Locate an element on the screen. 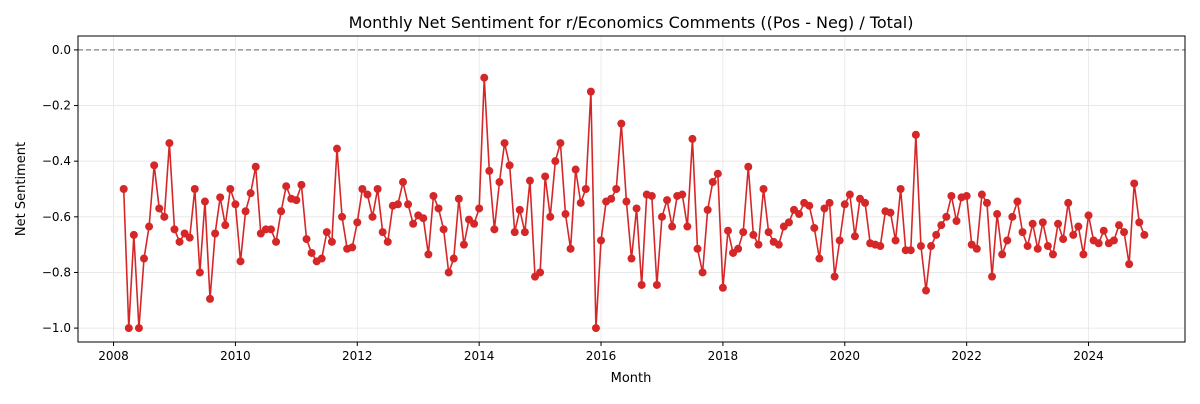 Image resolution: width=1200 pixels, height=404 pixels. x-tick-label: 2012 is located at coordinates (357, 356).